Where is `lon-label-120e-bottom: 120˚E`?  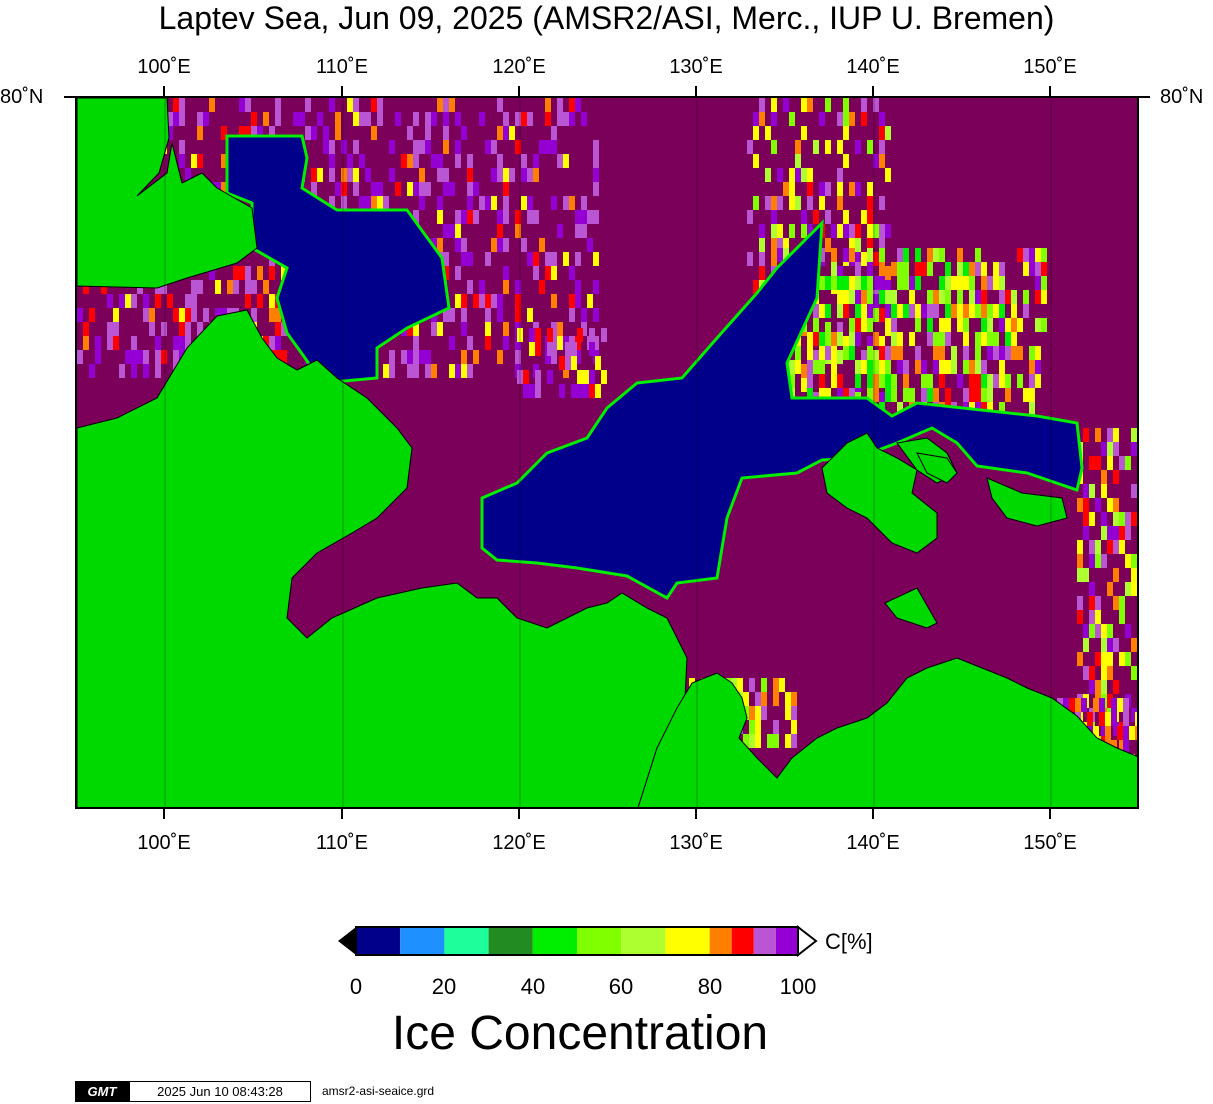 lon-label-120e-bottom: 120˚E is located at coordinates (519, 843).